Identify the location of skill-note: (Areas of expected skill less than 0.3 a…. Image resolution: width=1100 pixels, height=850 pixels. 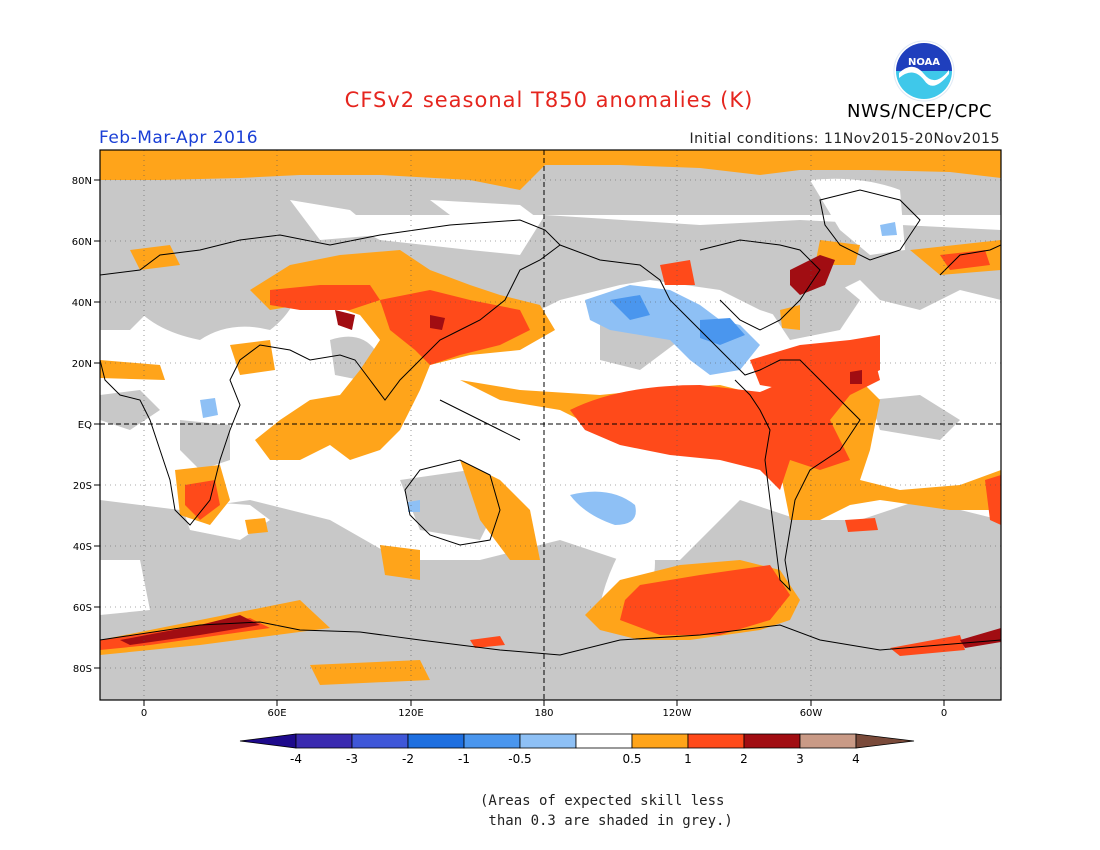
(606, 811).